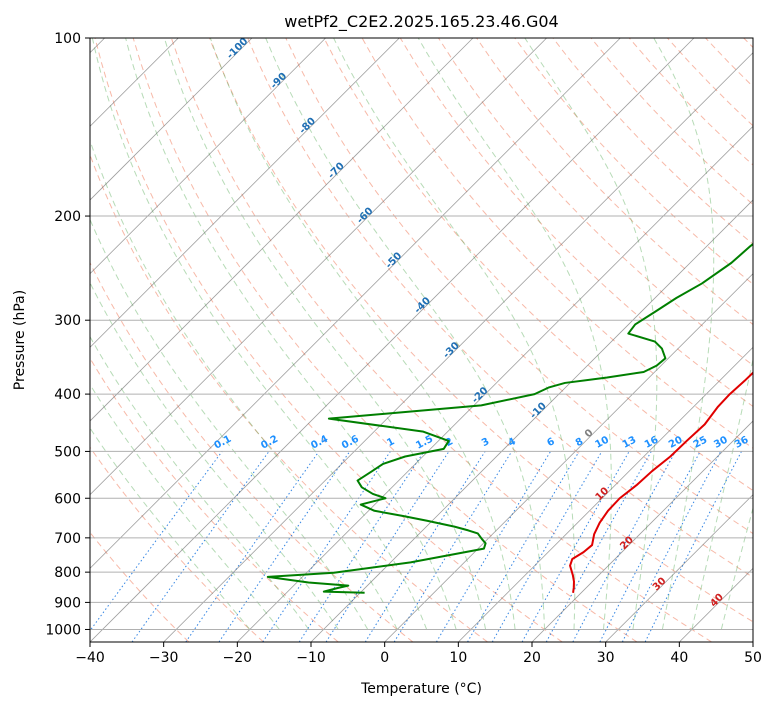  Describe the element at coordinates (390, 442) in the screenshot. I see `mixing-ratio-label: 1` at that location.